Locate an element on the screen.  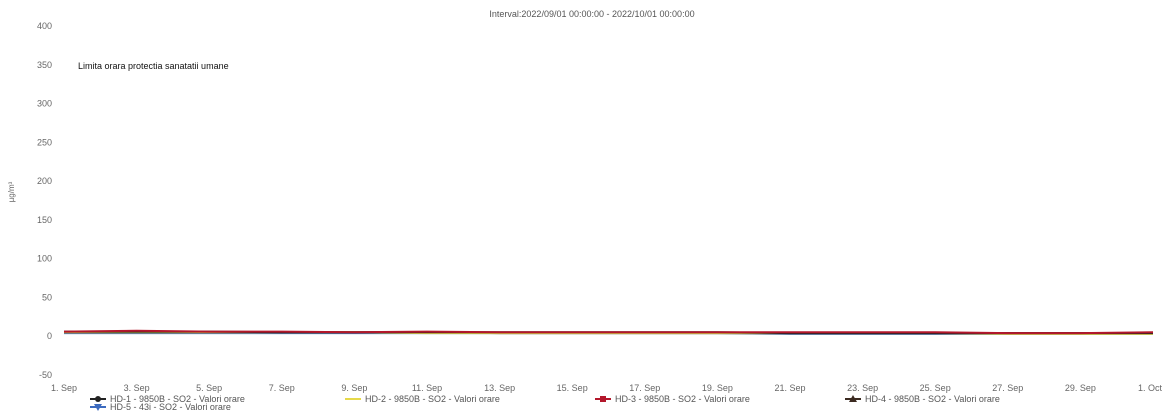
y-tick-label: 300 is located at coordinates (44, 104).